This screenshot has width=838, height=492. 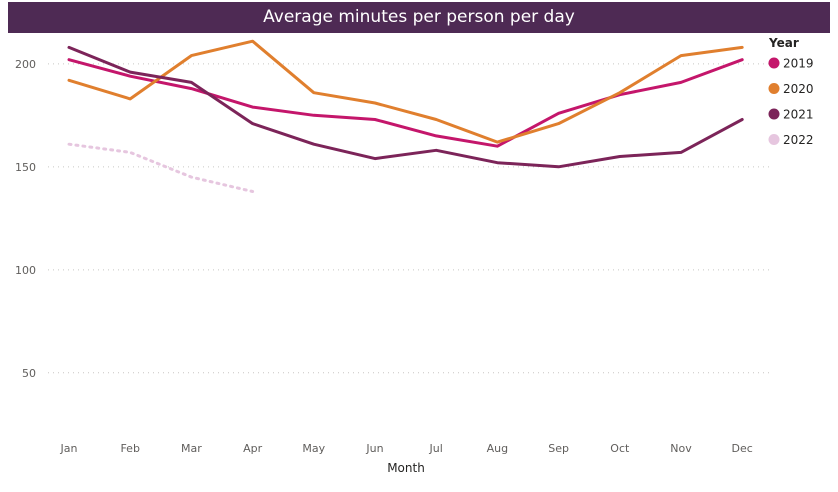 I want to click on legend-label-2021: 2021, so click(x=798, y=115).